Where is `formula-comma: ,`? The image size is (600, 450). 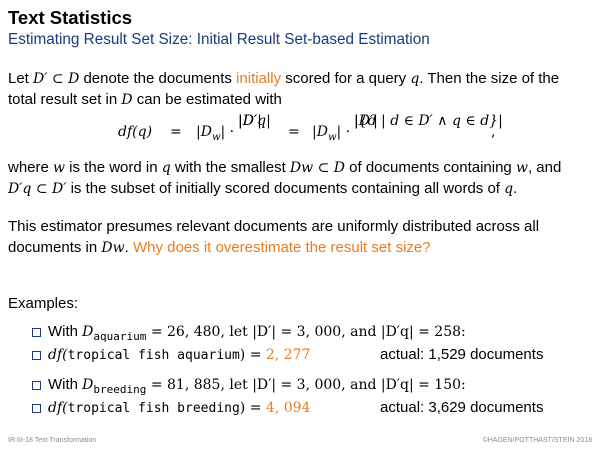
formula-comma: , is located at coordinates (493, 132).